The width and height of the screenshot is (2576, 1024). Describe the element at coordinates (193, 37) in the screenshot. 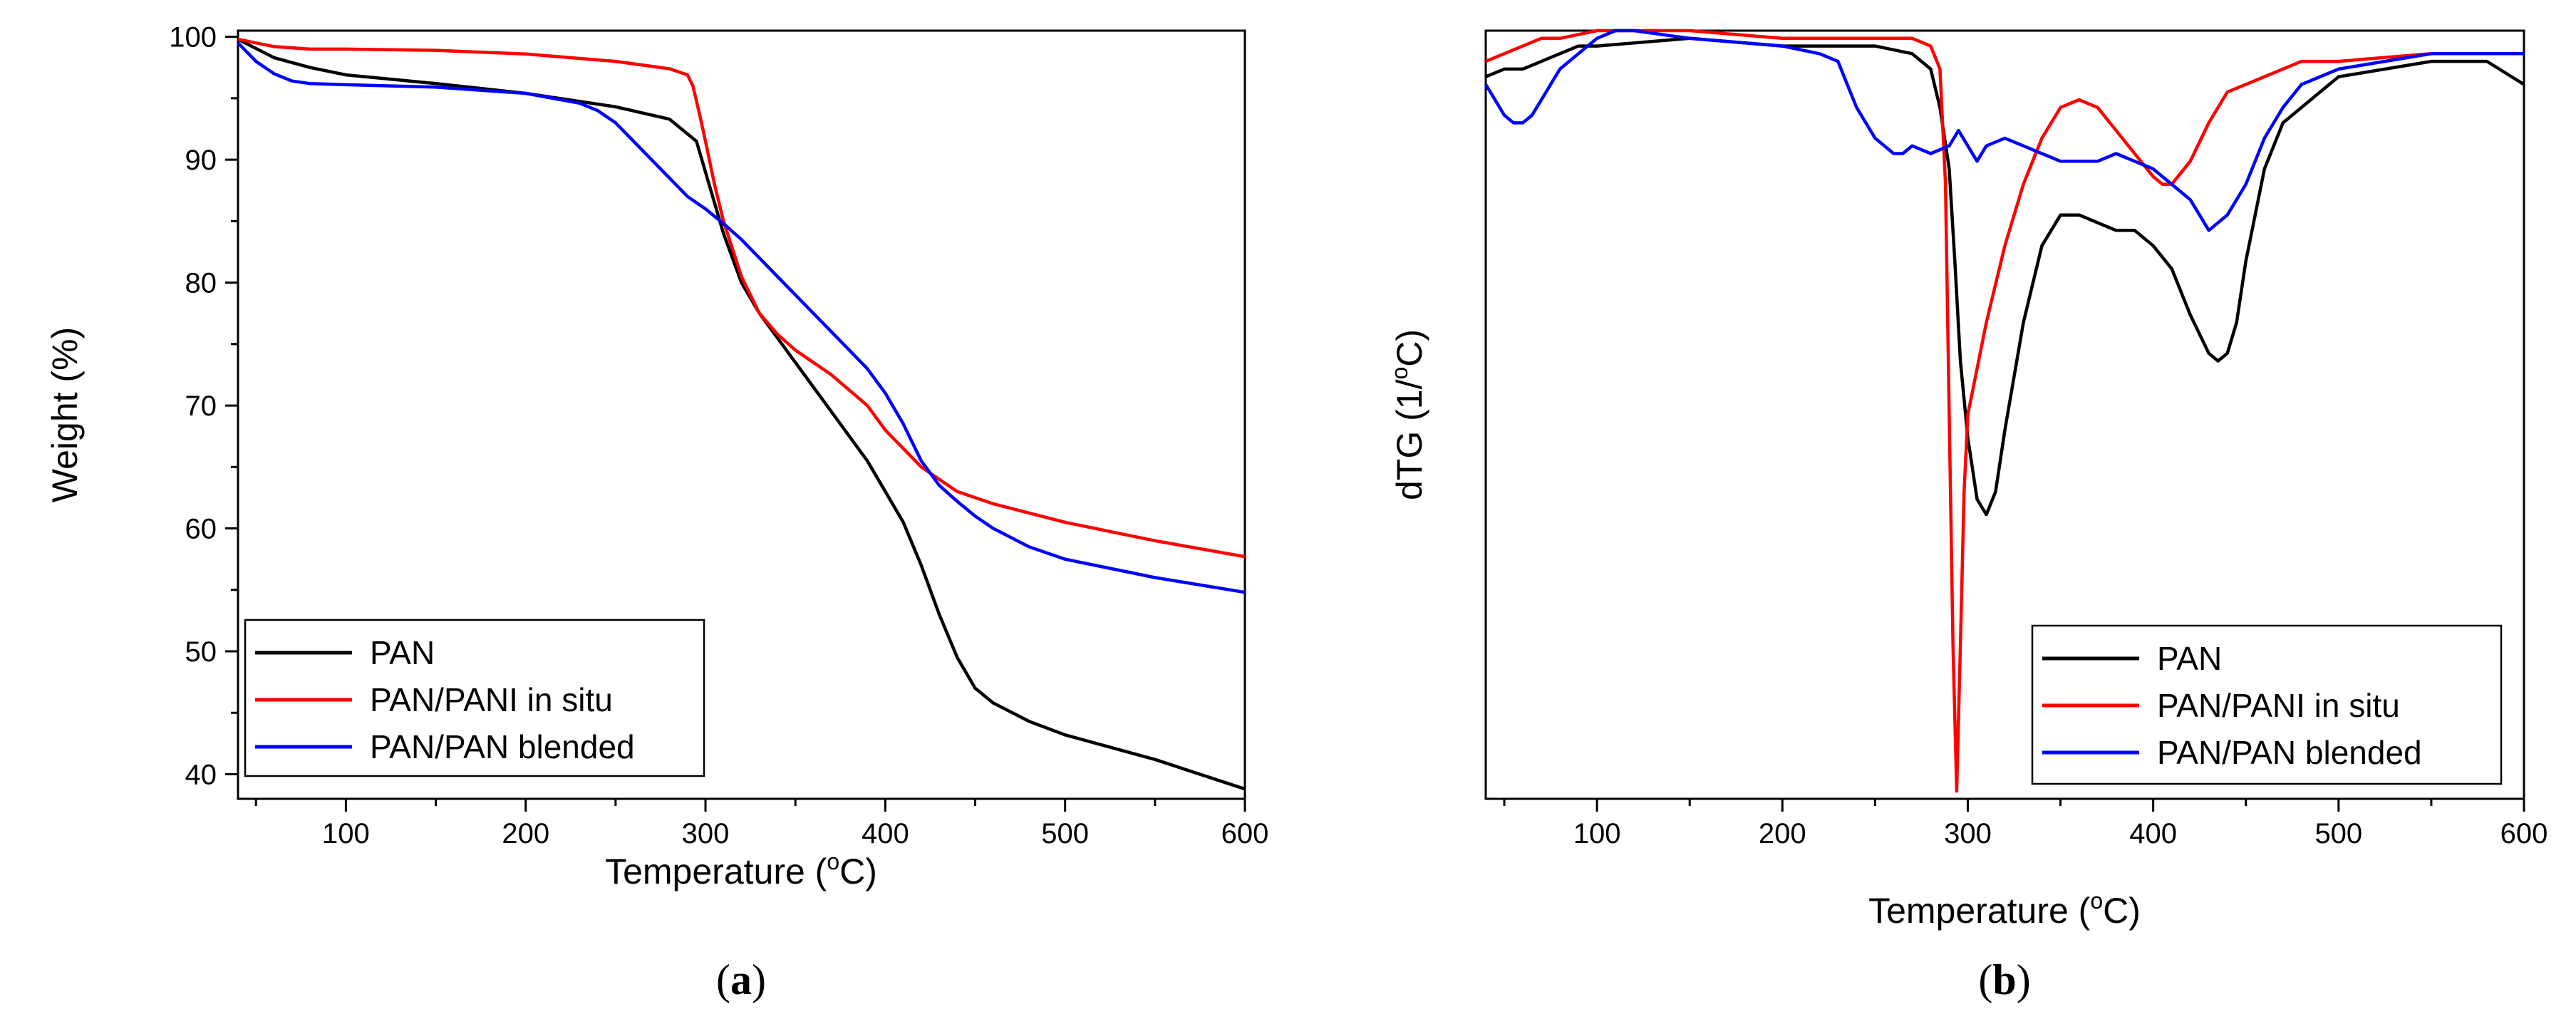

I see `y-tick-label: 100` at that location.